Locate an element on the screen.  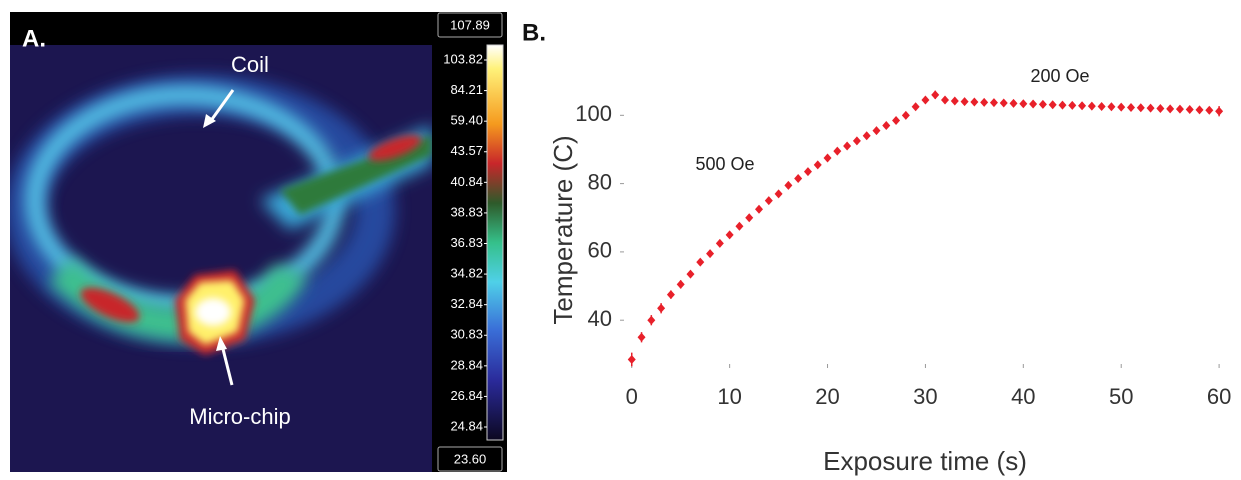
colorbar-tick-label: 43.57 is located at coordinates (466, 150).